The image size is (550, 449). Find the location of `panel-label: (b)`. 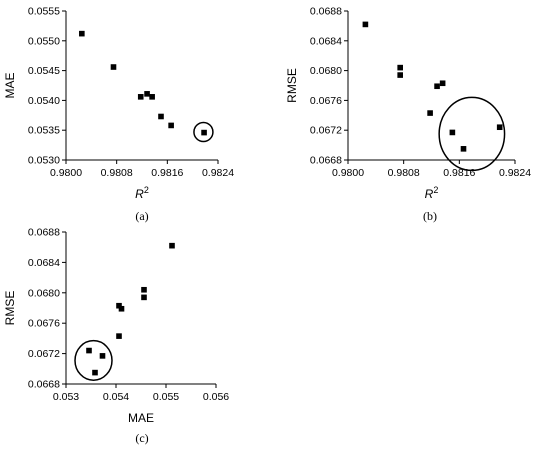

panel-label: (b) is located at coordinates (430, 216).